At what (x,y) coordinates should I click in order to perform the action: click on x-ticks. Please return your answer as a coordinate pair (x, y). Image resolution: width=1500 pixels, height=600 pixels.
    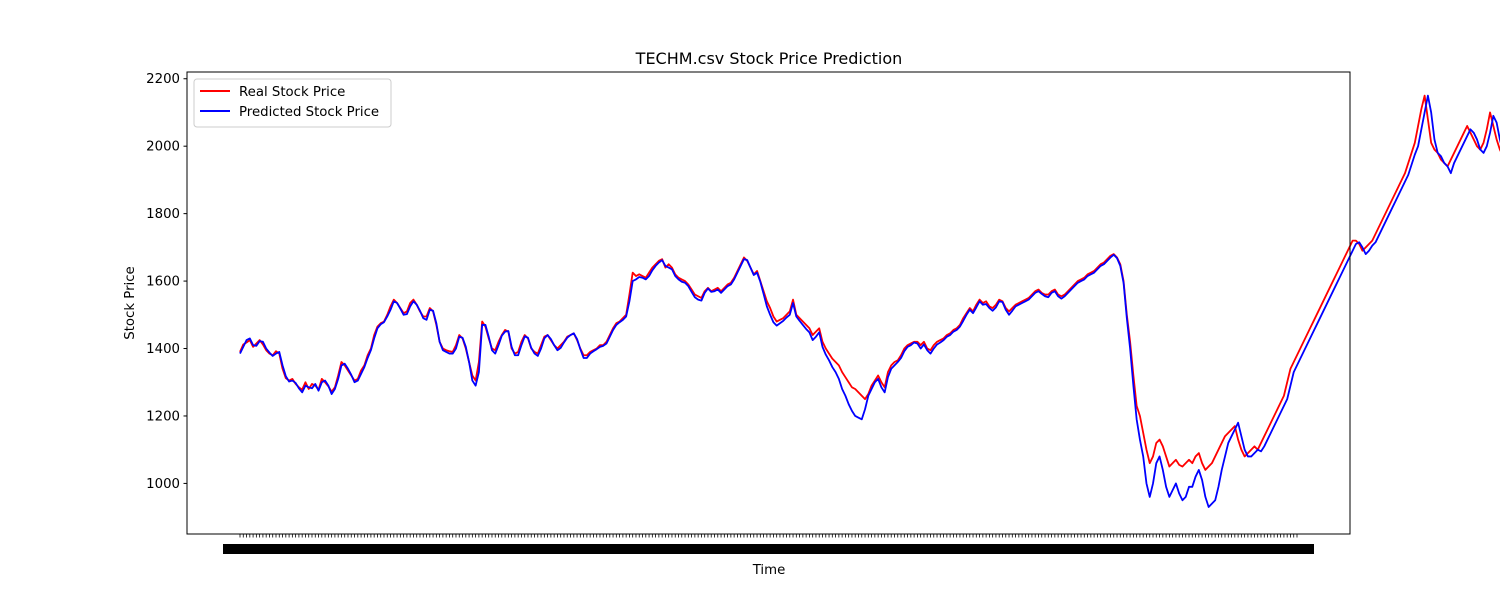
    Looking at the image, I should click on (768, 536).